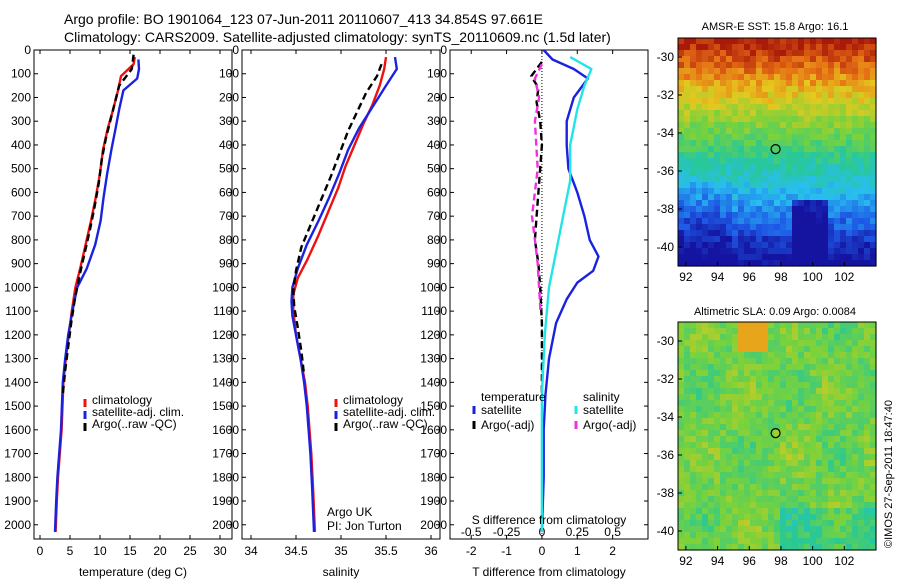  What do you see at coordinates (813, 277) in the screenshot?
I see `map-x-tick-label: 100` at bounding box center [813, 277].